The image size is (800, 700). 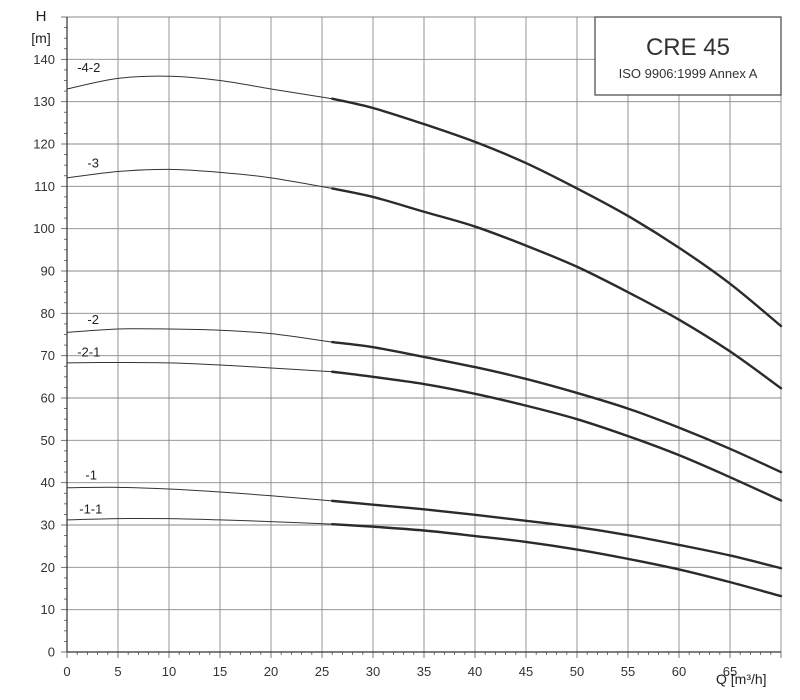 What do you see at coordinates (424, 671) in the screenshot?
I see `x-tick-label: 35` at bounding box center [424, 671].